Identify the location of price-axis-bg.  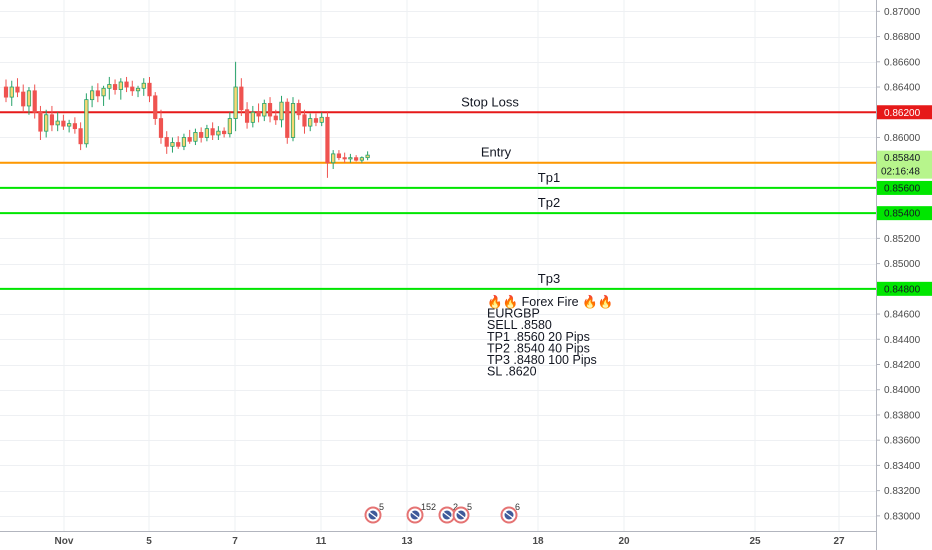
(904, 275).